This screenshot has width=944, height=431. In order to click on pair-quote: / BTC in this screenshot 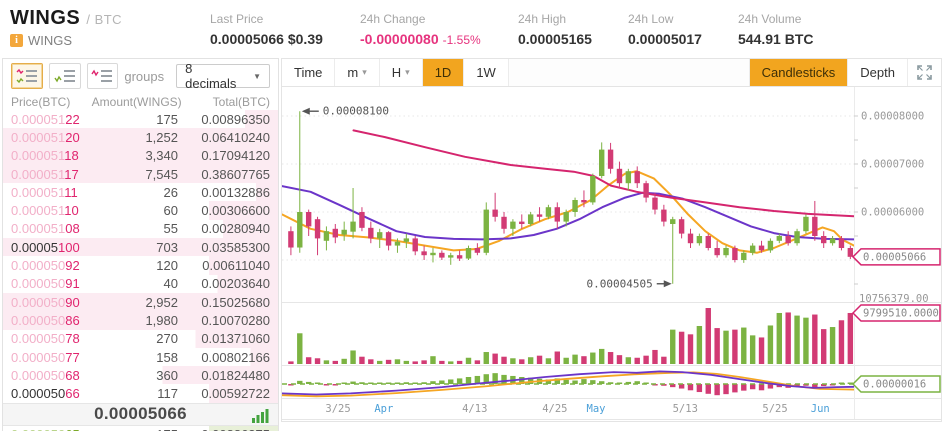, I will do `click(104, 19)`.